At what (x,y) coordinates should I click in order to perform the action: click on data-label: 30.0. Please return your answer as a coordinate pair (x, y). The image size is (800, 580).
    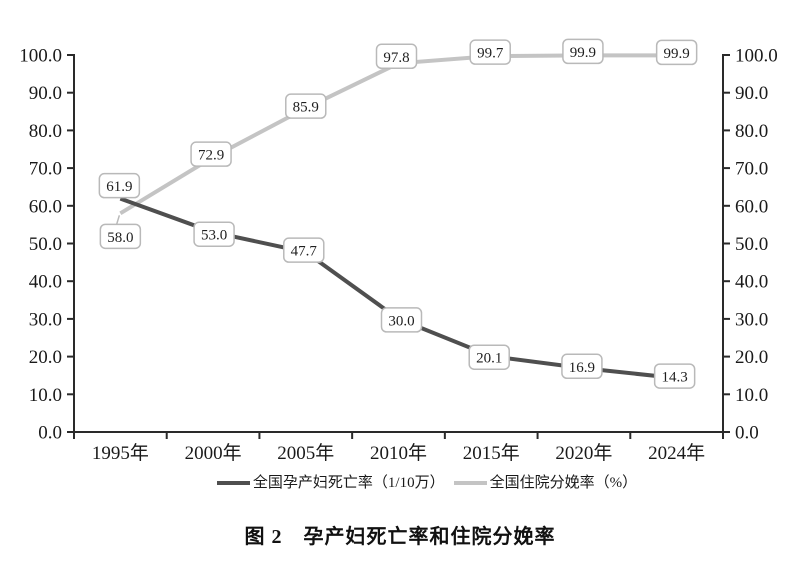
    Looking at the image, I should click on (401, 321).